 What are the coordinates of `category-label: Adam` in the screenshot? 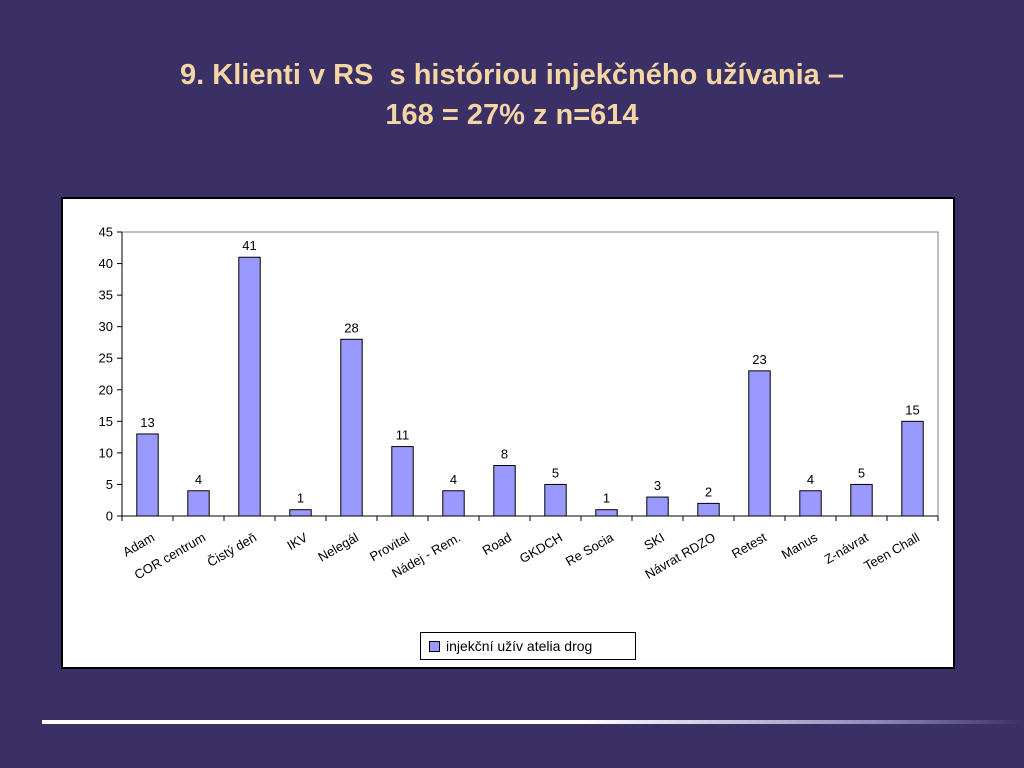 It's located at (138, 545).